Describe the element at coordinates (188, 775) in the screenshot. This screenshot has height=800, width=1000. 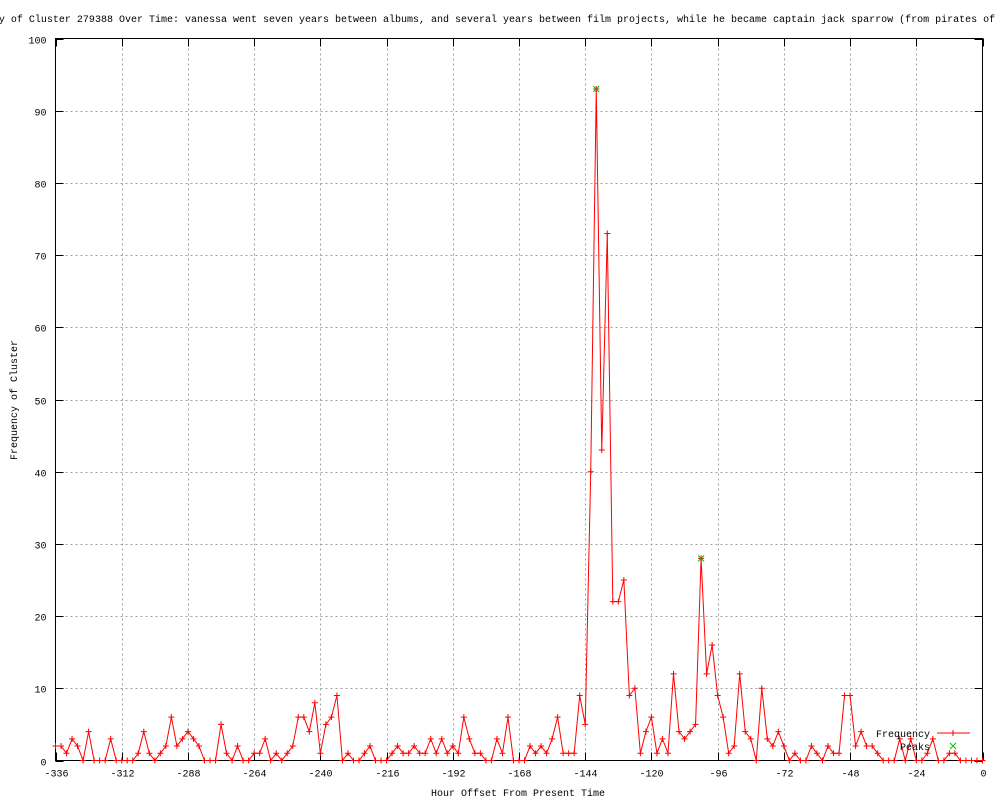
I see `x-tick-label: -288` at that location.